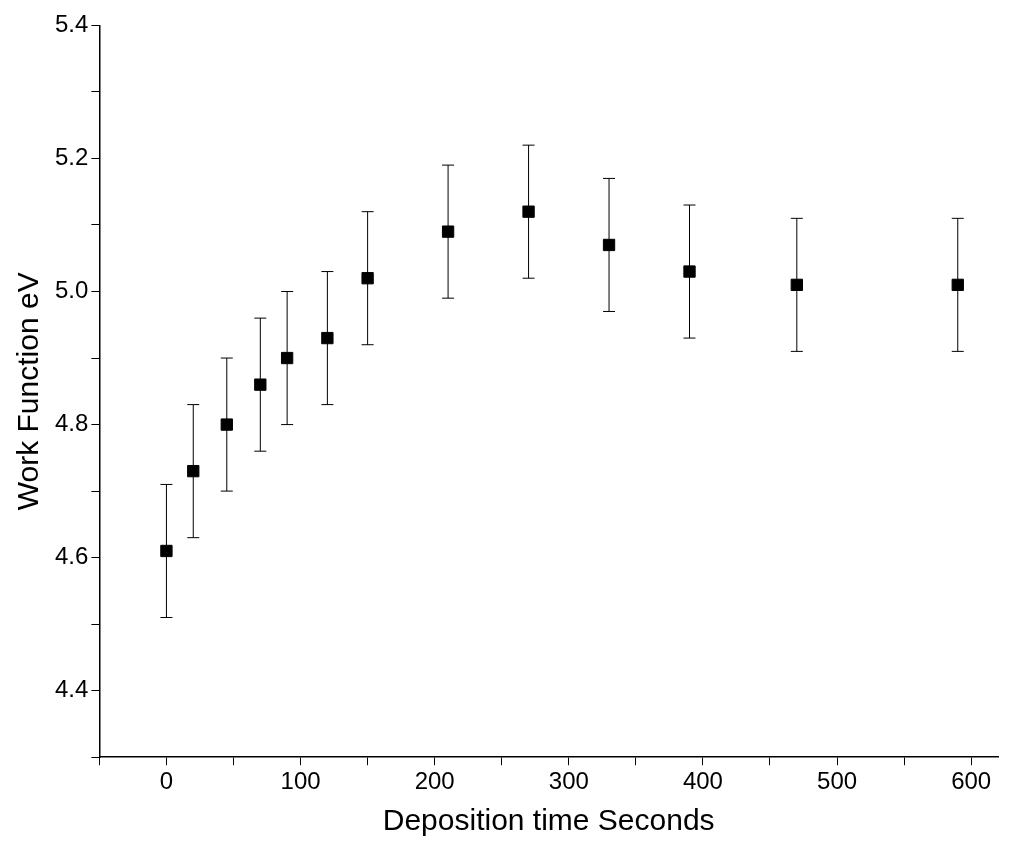 The width and height of the screenshot is (1016, 852). I want to click on x-tick-label: 400, so click(702, 781).